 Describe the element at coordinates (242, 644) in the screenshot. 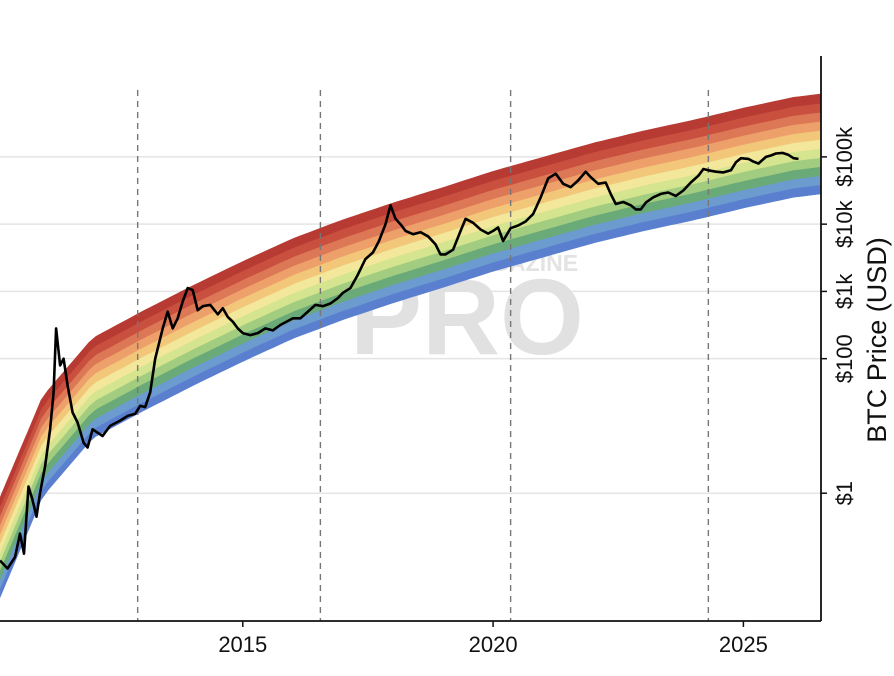

I see `x-tick-label: 2015` at that location.